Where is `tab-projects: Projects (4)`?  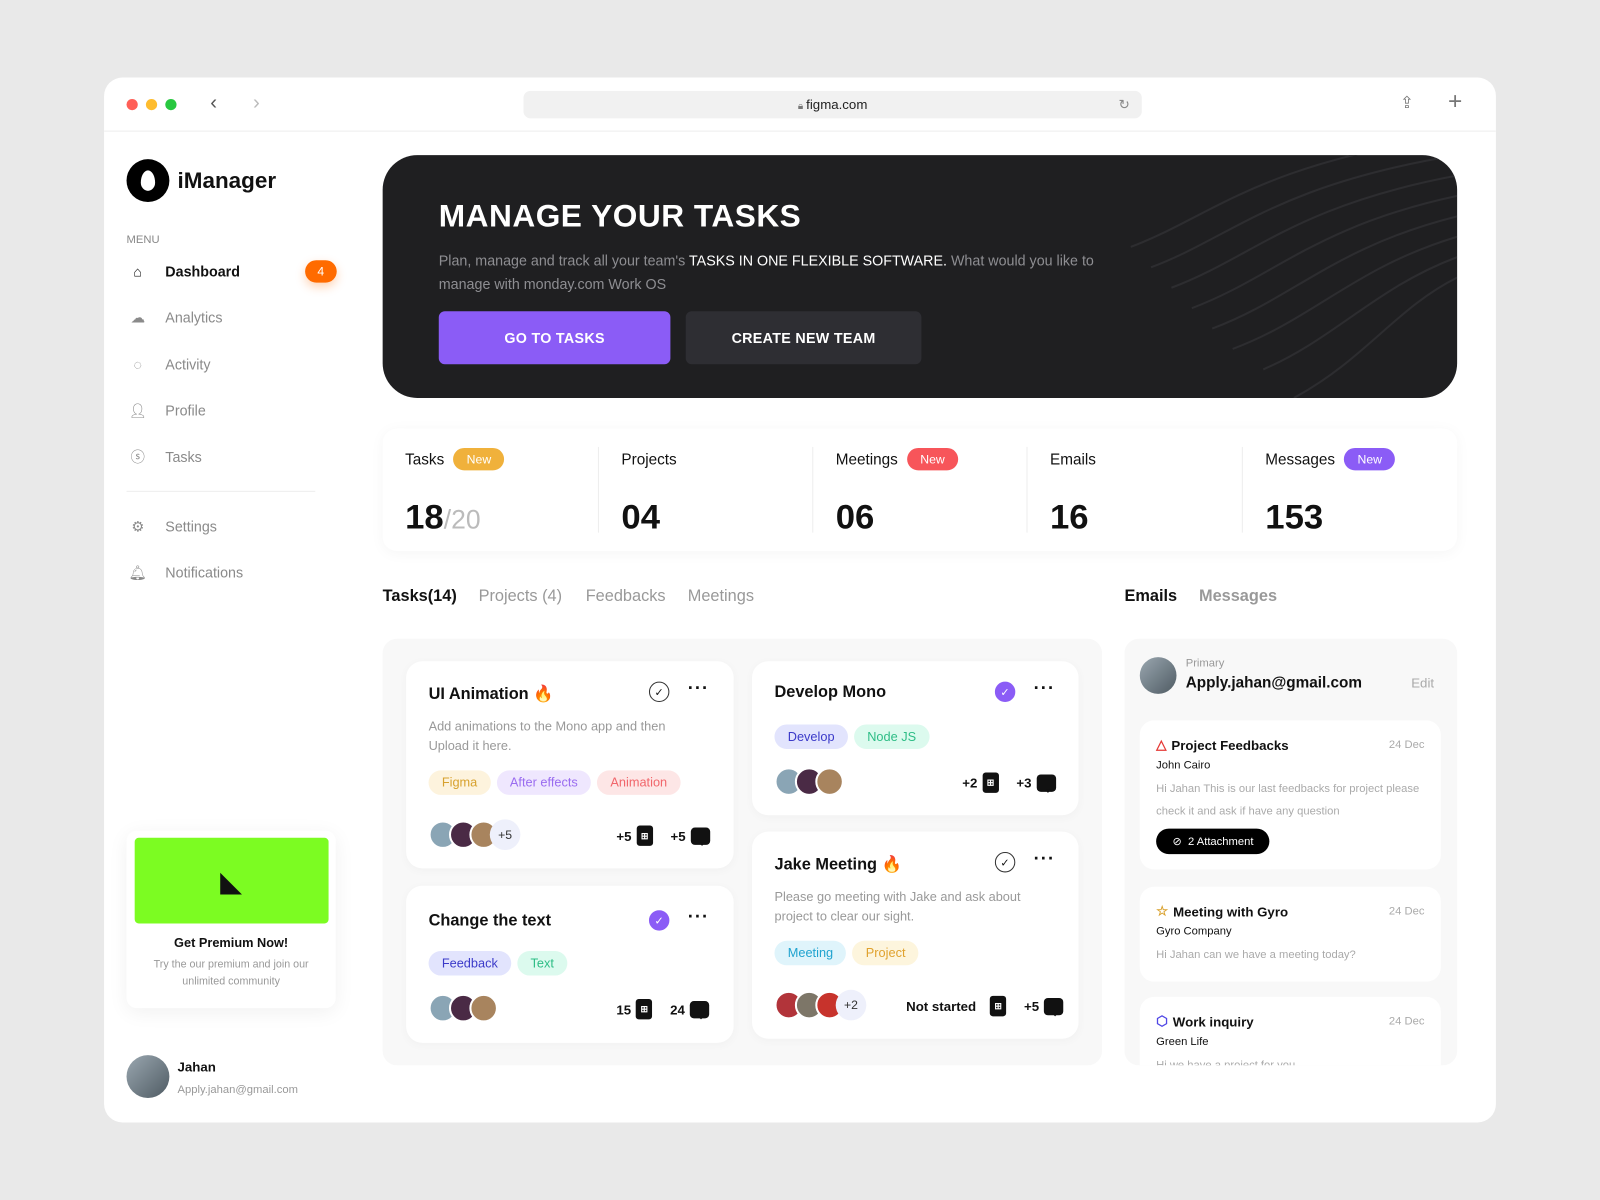 tab-projects: Projects (4) is located at coordinates (520, 596).